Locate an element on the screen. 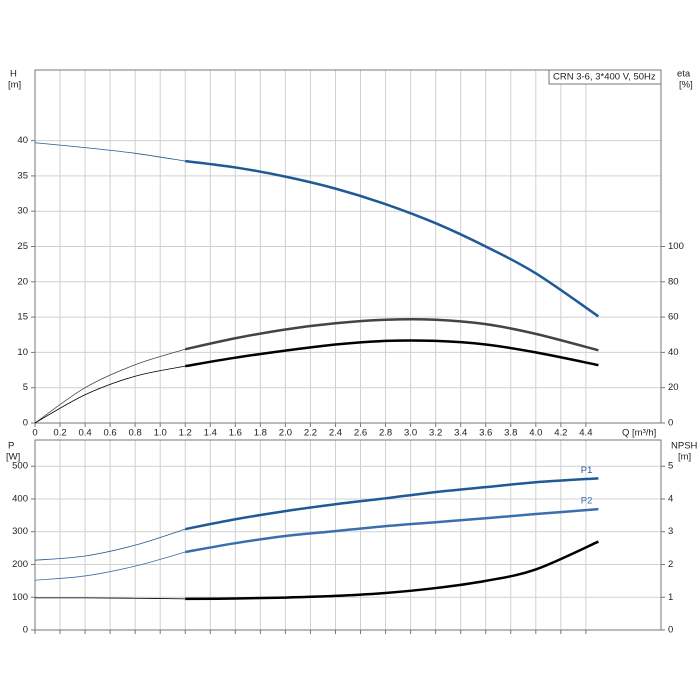 This screenshot has height=700, width=700. y2-tick-label: 1 is located at coordinates (670, 597).